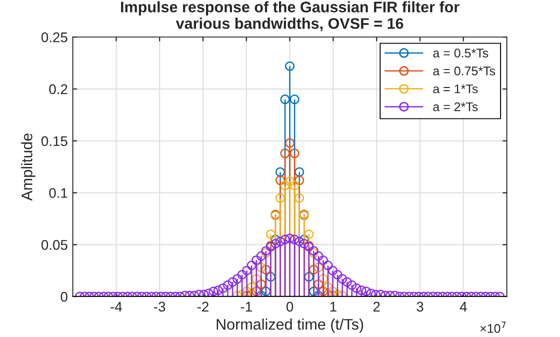 The height and width of the screenshot is (337, 560). Describe the element at coordinates (420, 307) in the screenshot. I see `x-tick-label: 3` at that location.